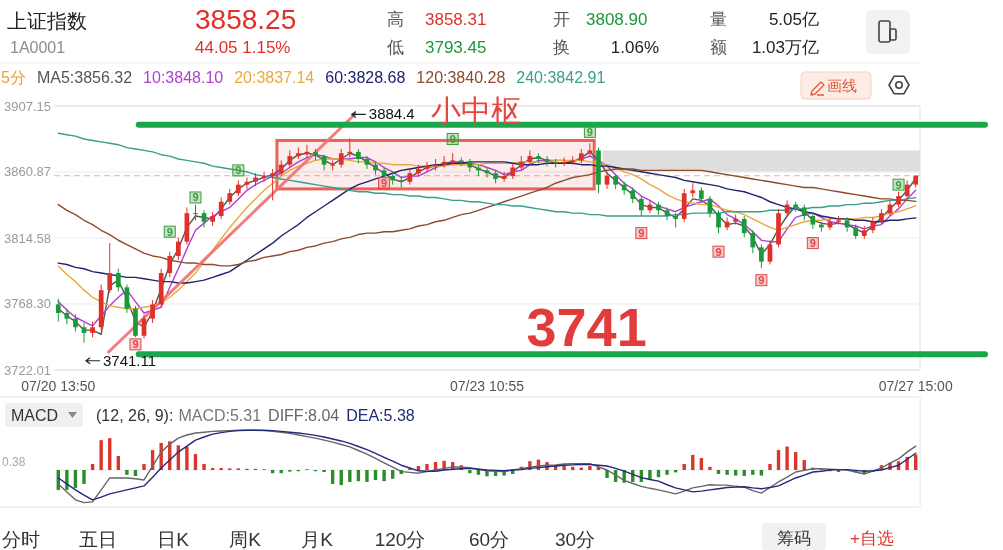 The image size is (1003, 550). Describe the element at coordinates (58, 386) in the screenshot. I see `x-tick-label: 07/20 13:50` at that location.